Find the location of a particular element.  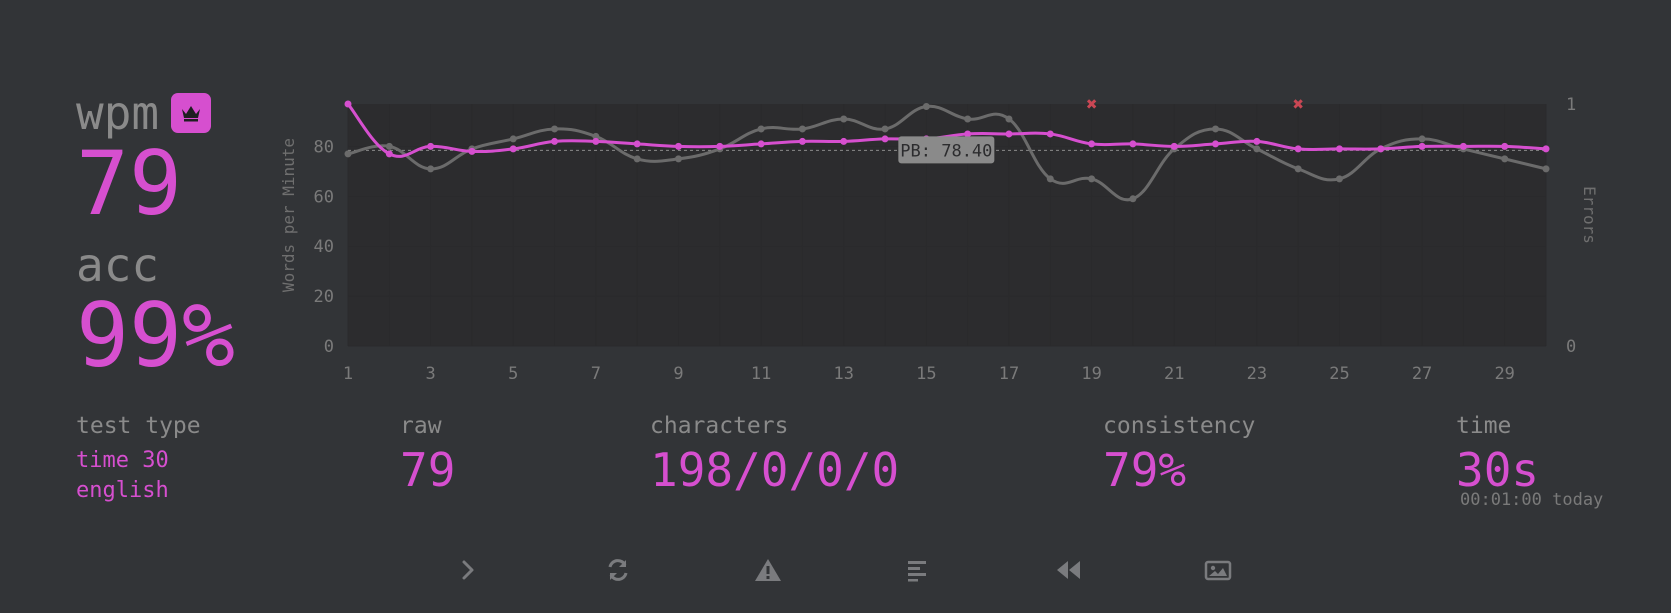

restart-button is located at coordinates (618, 570).